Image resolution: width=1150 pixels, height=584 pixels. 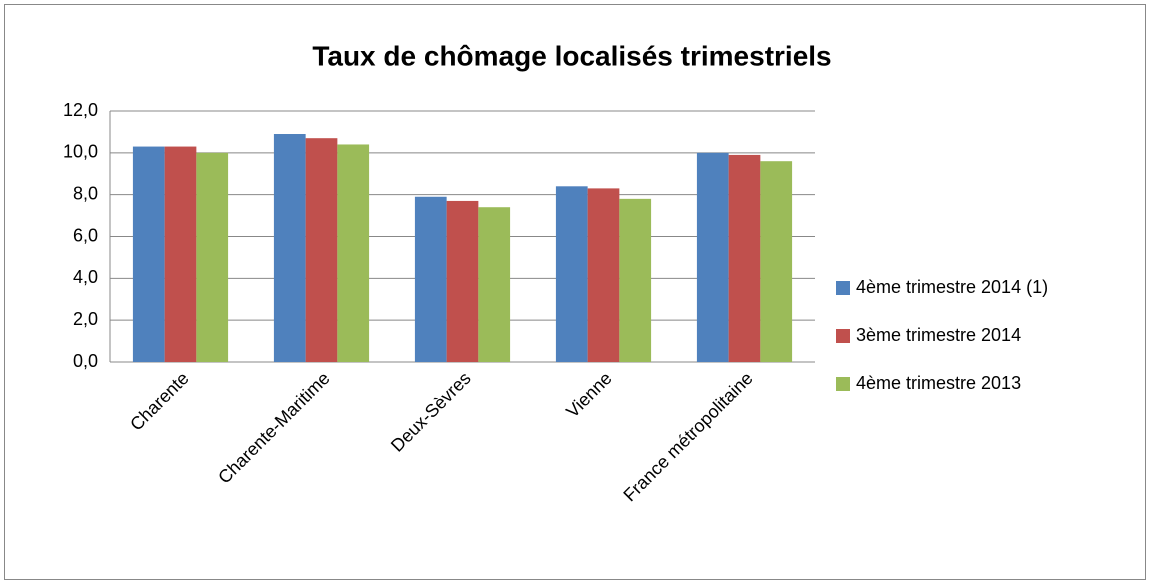 What do you see at coordinates (80, 110) in the screenshot?
I see `y-tick-label: 12,0` at bounding box center [80, 110].